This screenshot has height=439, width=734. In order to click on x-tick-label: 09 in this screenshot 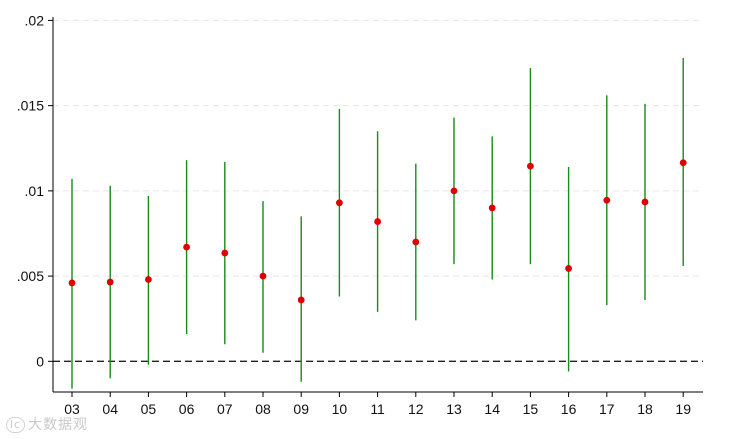, I will do `click(301, 409)`.